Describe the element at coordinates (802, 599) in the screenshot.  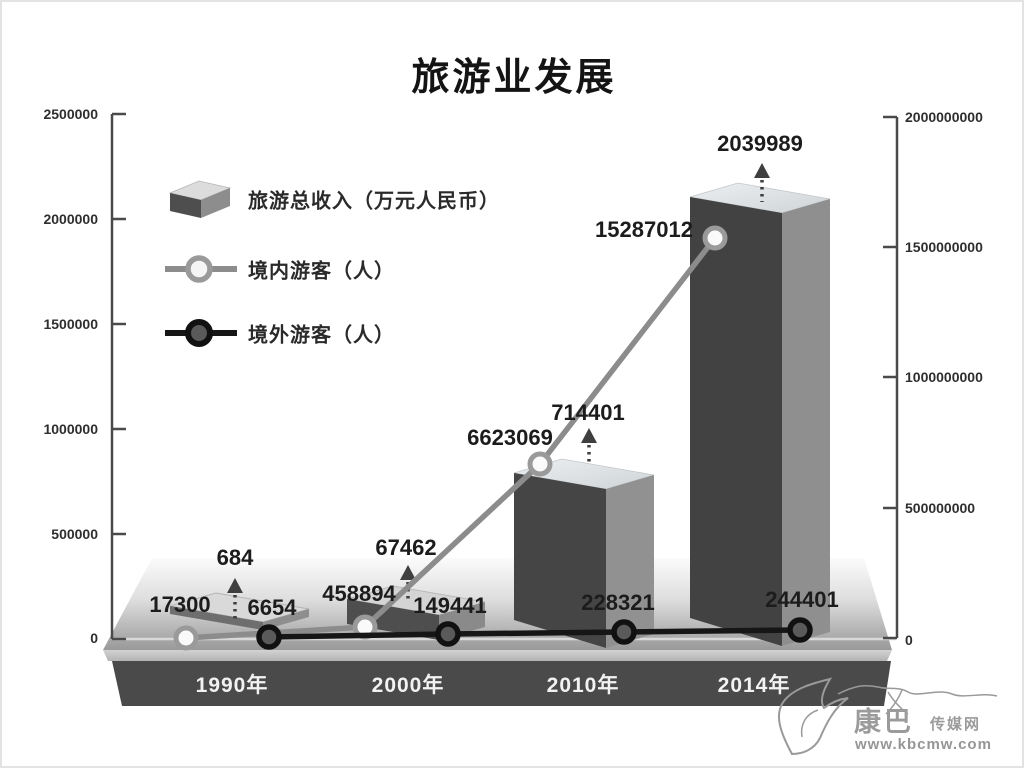
I see `data-label-foreign-2014: 244401` at that location.